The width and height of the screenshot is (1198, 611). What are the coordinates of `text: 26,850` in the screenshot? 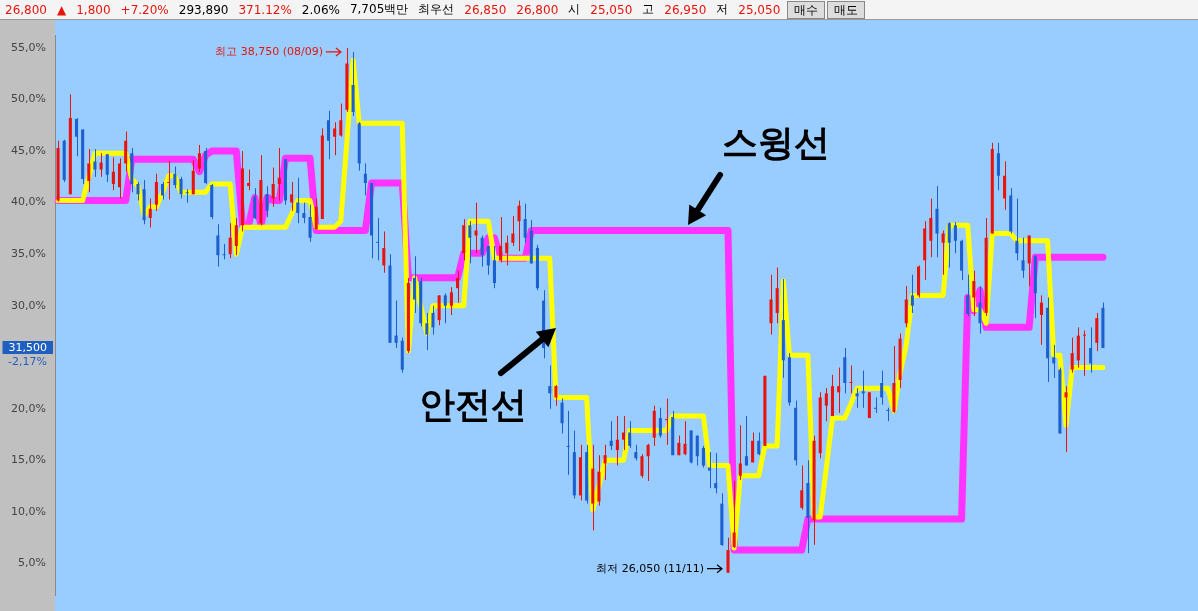 It's located at (485, 9).